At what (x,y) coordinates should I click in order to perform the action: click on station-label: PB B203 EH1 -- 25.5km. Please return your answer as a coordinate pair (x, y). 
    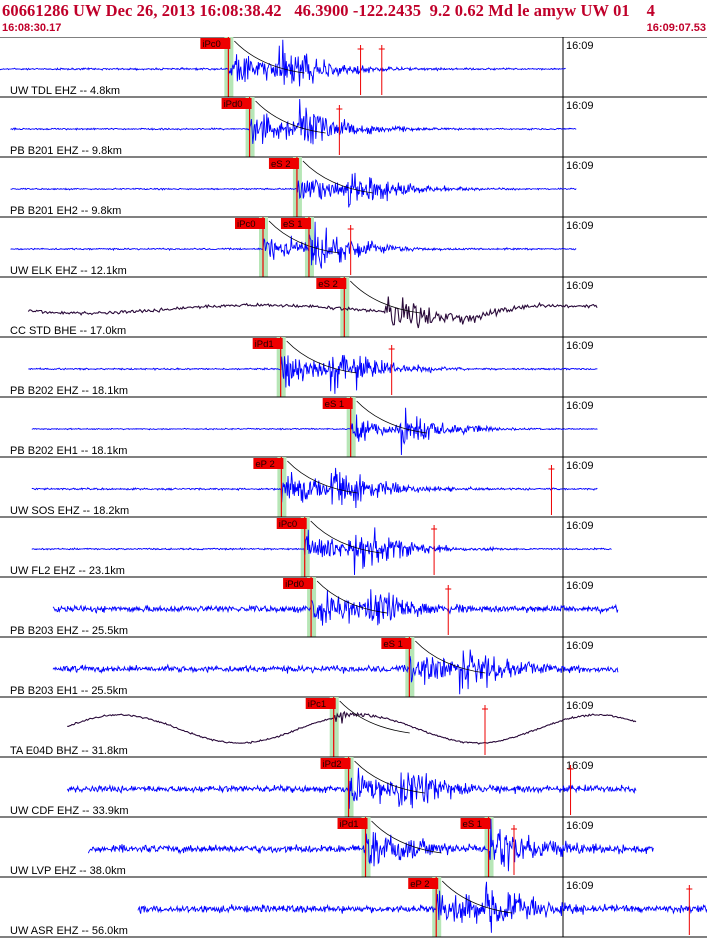
    Looking at the image, I should click on (68, 691).